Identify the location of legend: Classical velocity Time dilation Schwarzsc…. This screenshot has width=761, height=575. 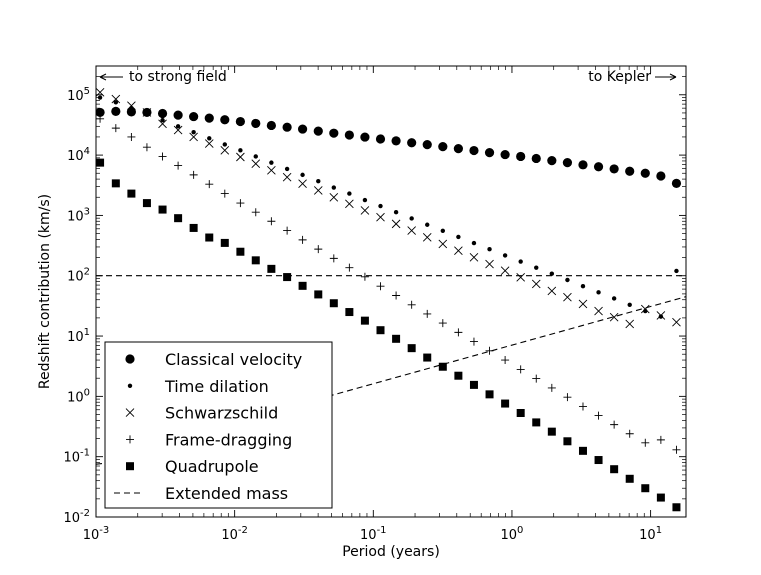
(218, 425).